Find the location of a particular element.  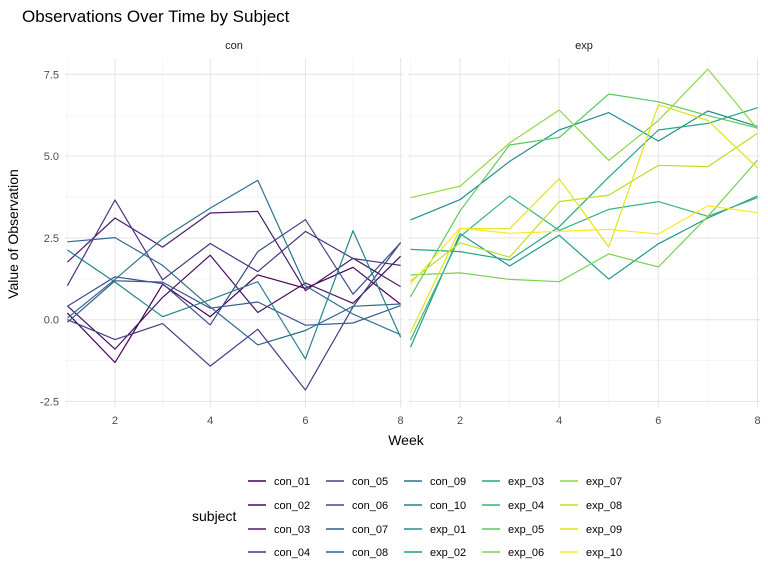

legend-label: exp_08 is located at coordinates (604, 506).